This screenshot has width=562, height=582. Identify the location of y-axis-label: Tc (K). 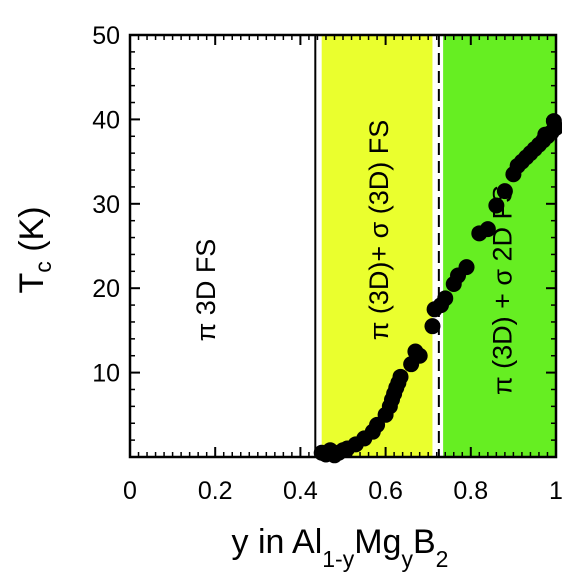
(34, 249).